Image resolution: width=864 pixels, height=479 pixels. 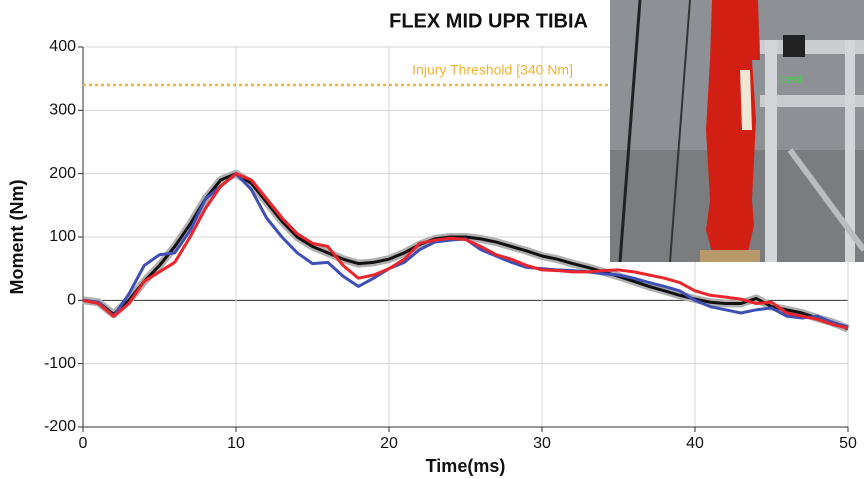 What do you see at coordinates (83, 443) in the screenshot?
I see `x-tick-label: 0` at bounding box center [83, 443].